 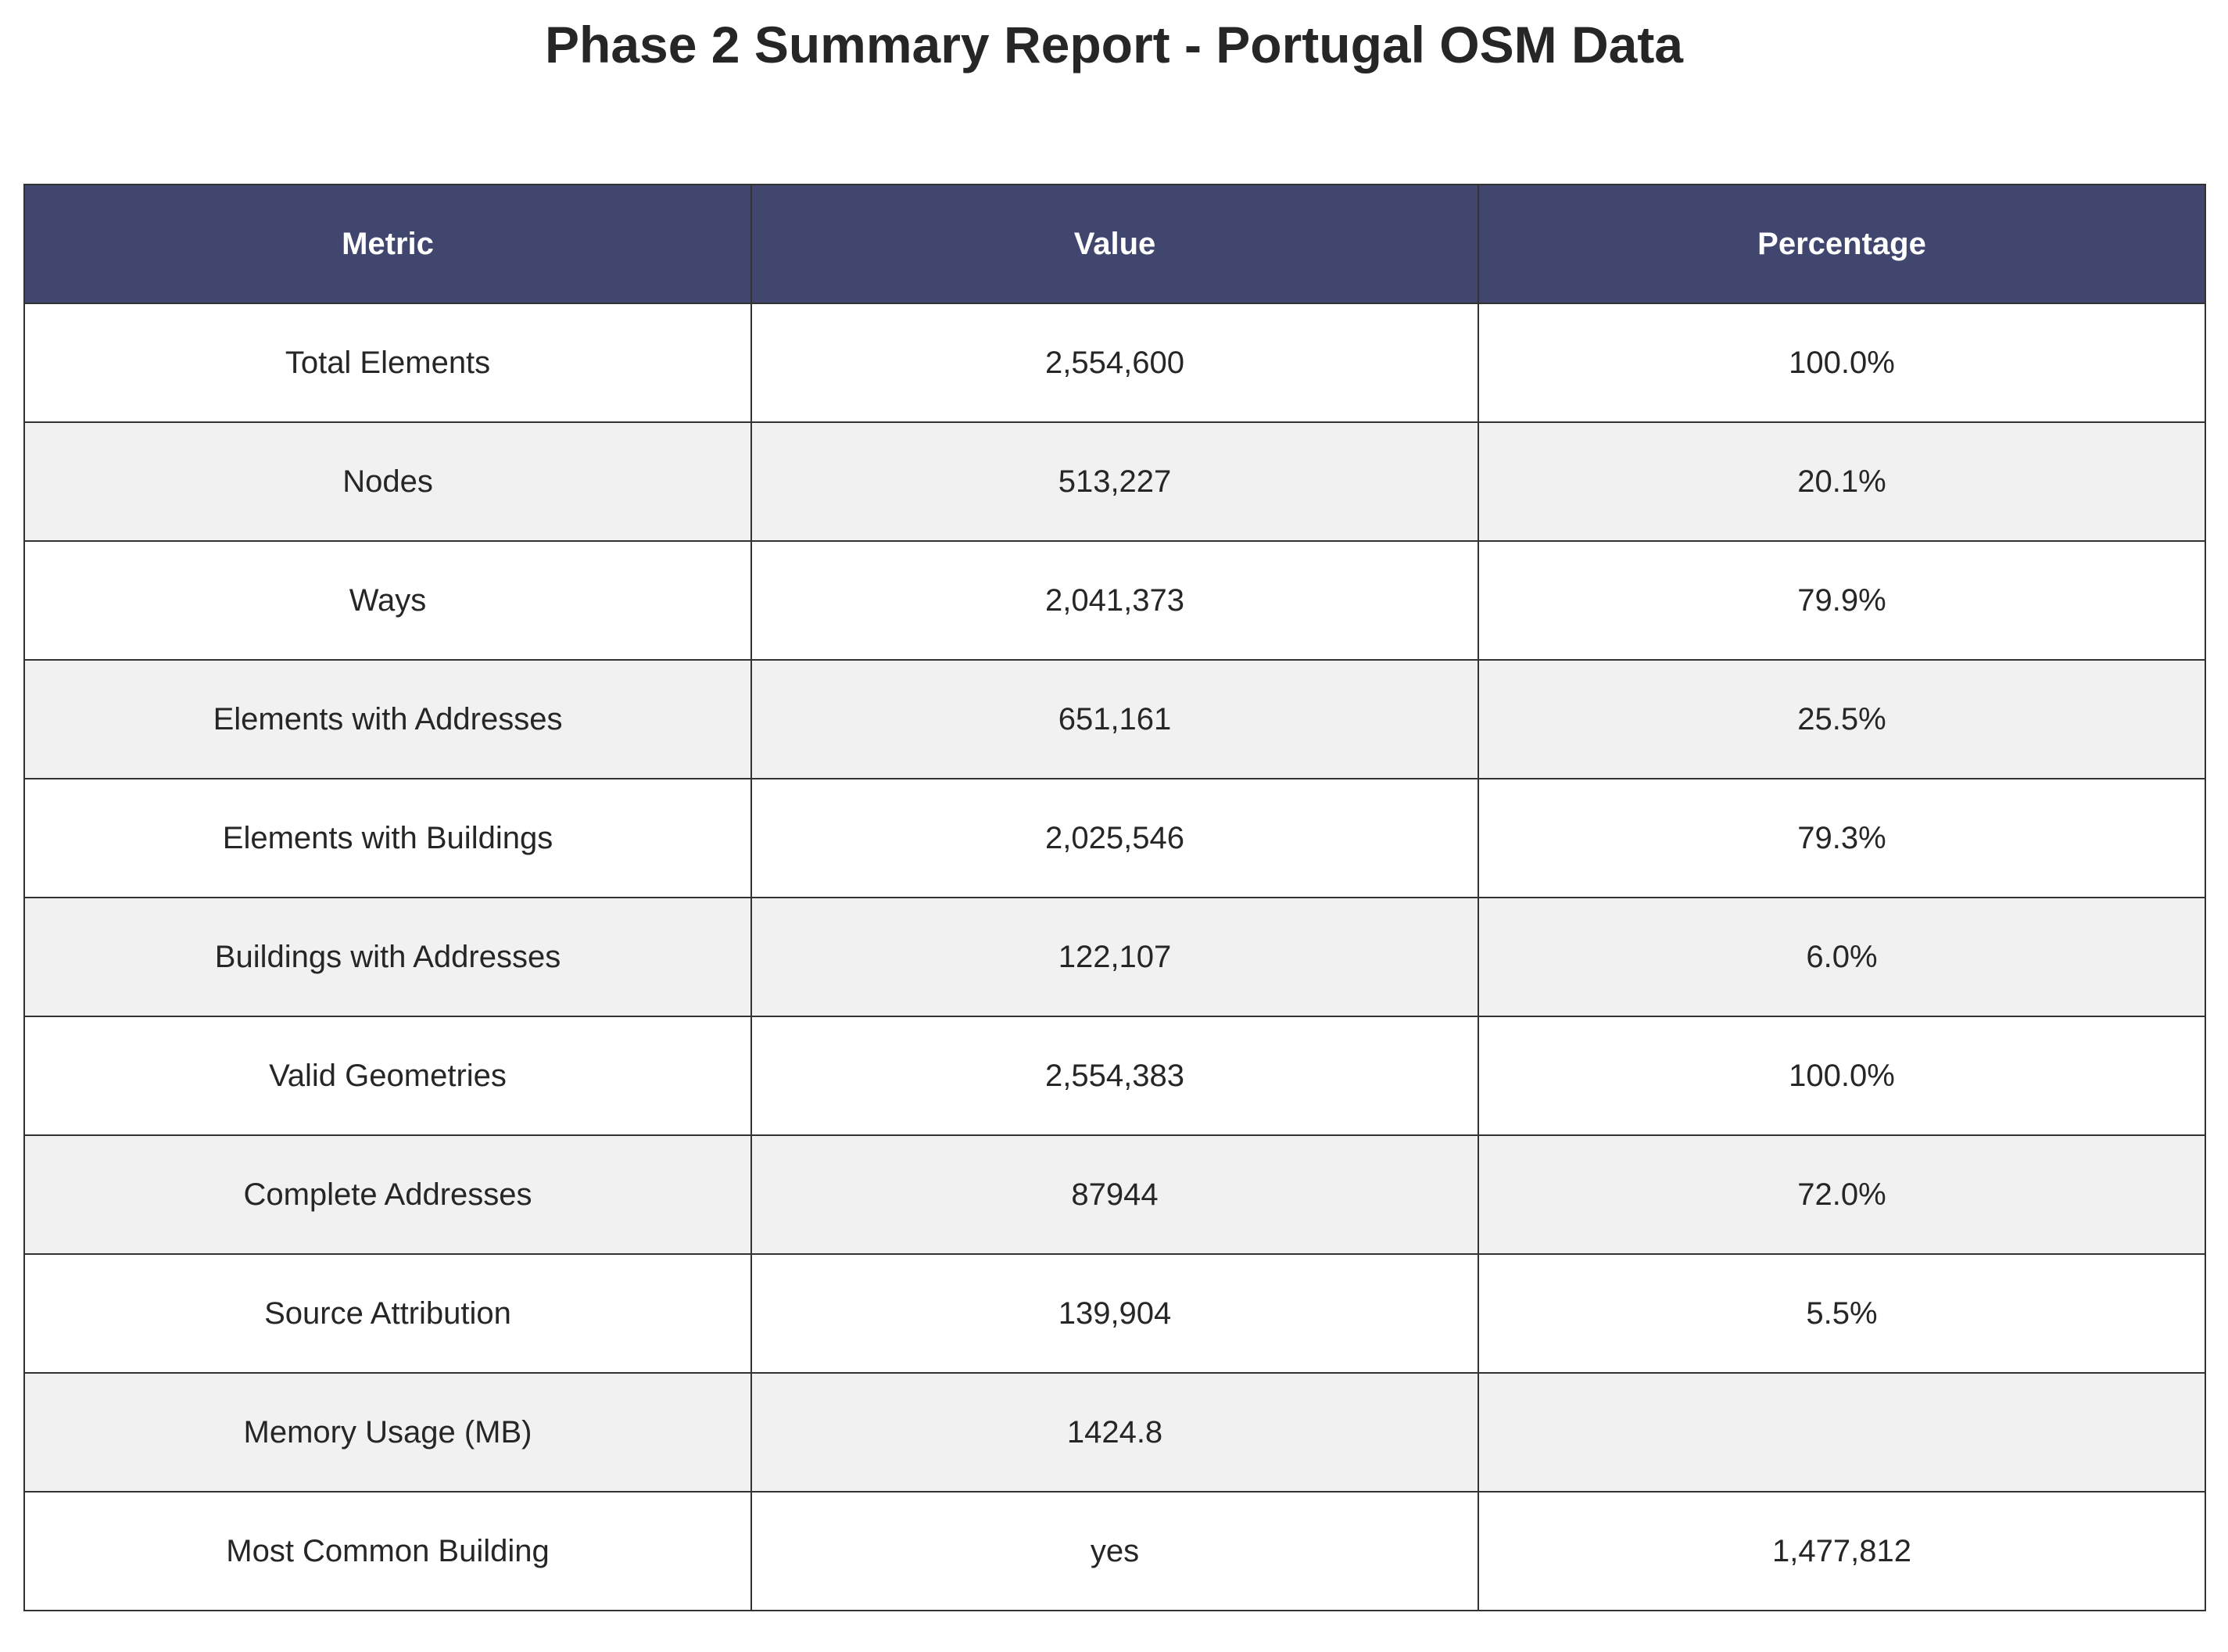 I want to click on value-cell: 139,904, so click(x=1114, y=1313).